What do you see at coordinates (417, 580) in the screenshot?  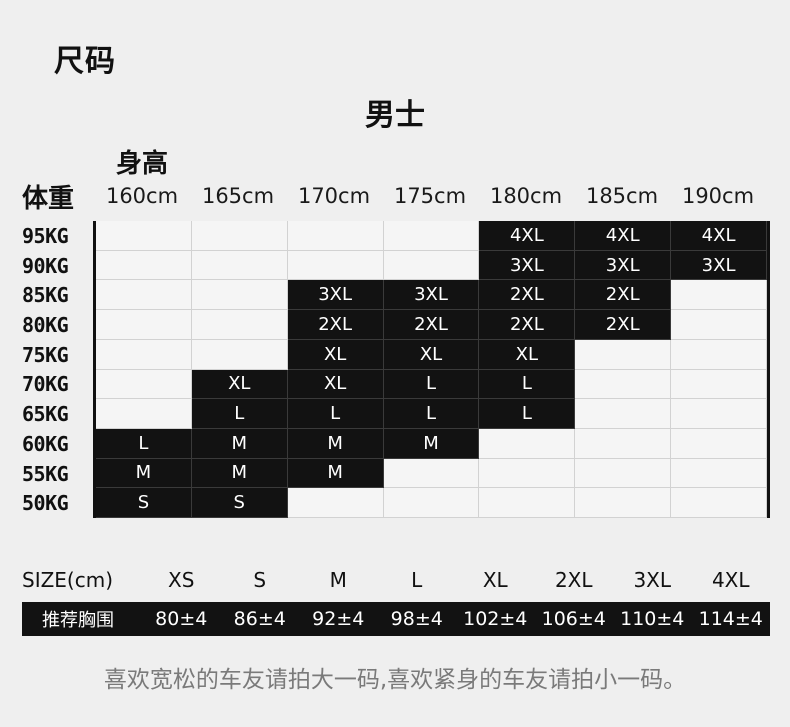 I see `size-item: L` at bounding box center [417, 580].